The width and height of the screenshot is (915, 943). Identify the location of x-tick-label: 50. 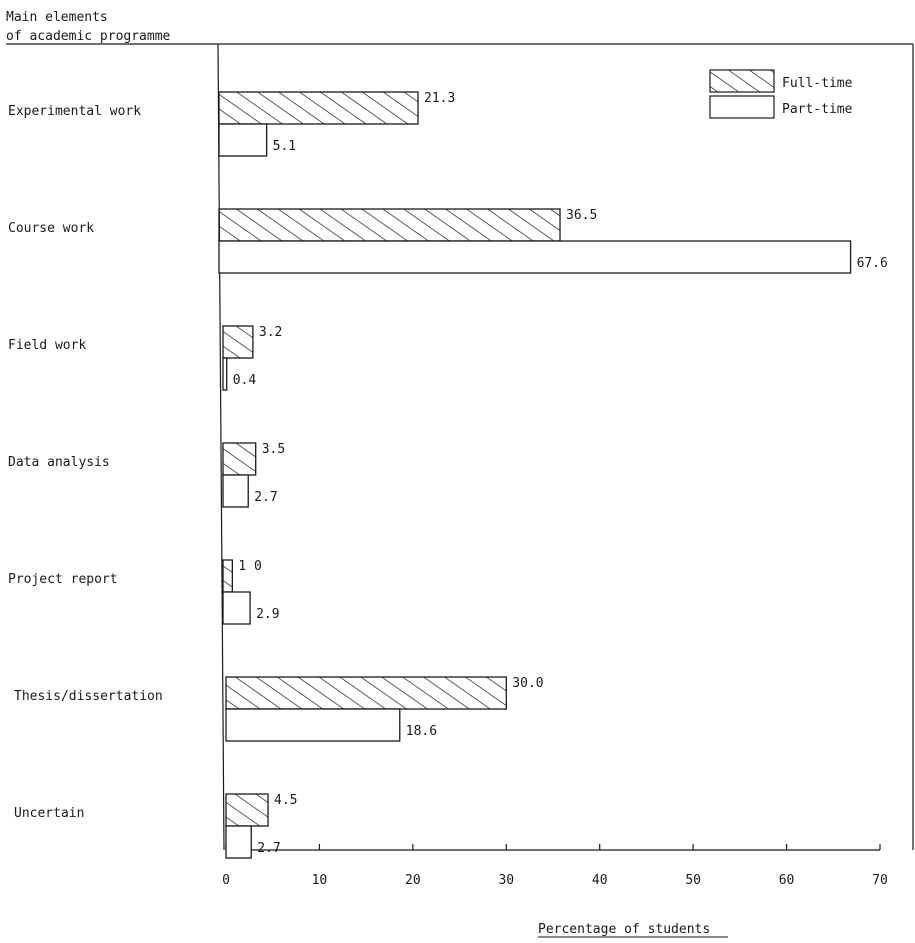
(693, 880).